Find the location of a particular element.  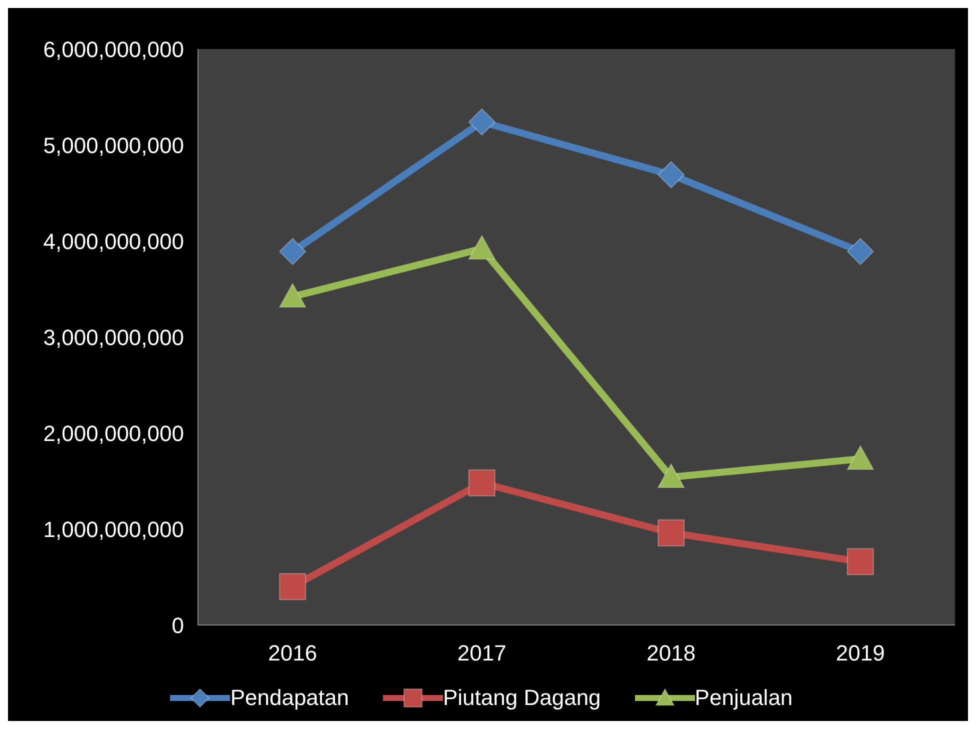

x-tick-label: 2019 is located at coordinates (860, 653).